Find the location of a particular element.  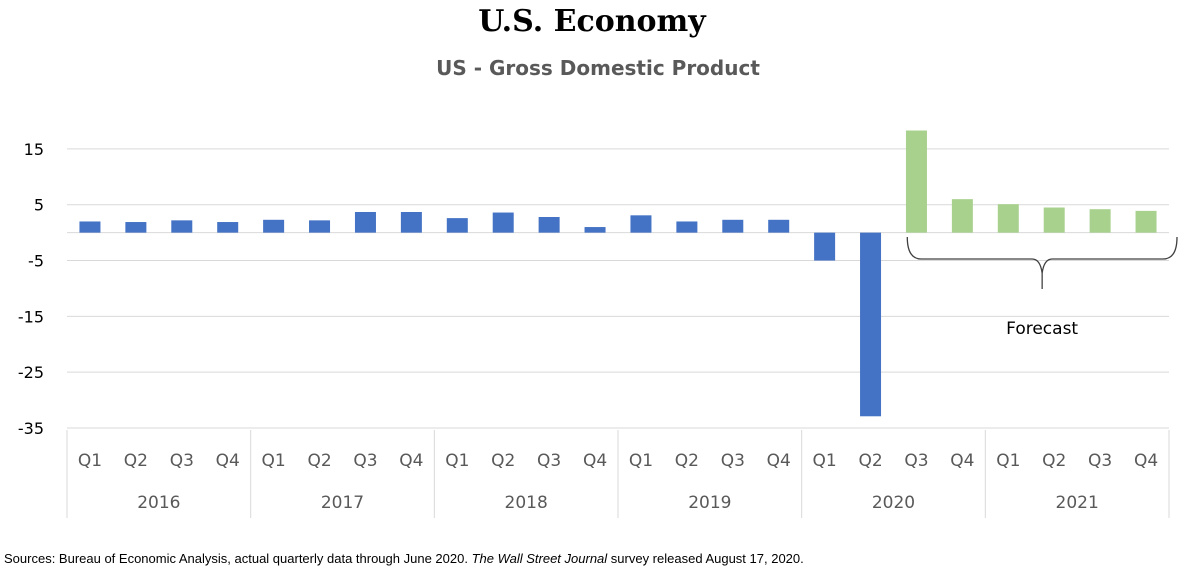

y-tick-labels: 15 5 -5 -15 -25 -35 is located at coordinates (31, 289).